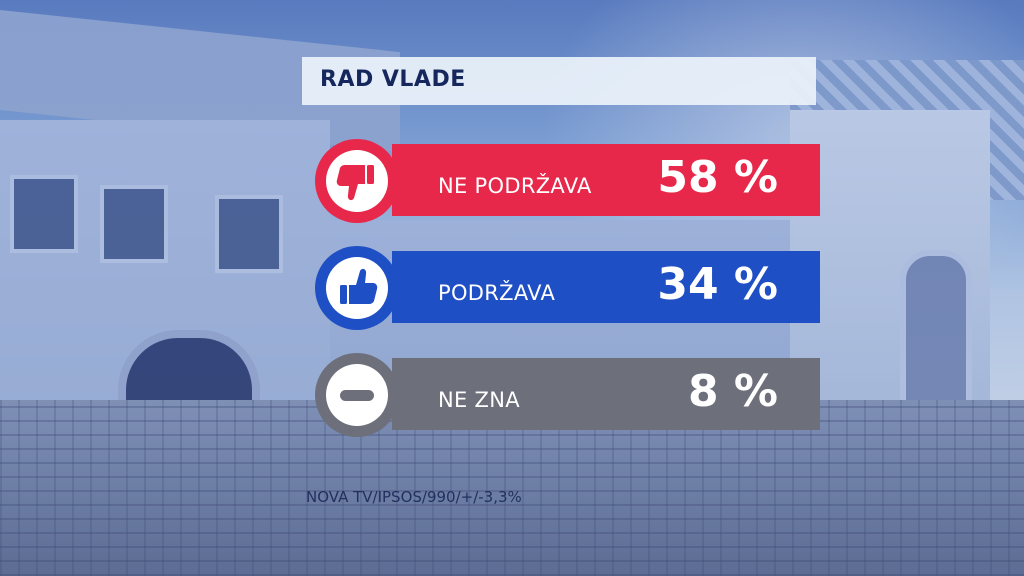 Image resolution: width=1024 pixels, height=576 pixels. What do you see at coordinates (357, 395) in the screenshot?
I see `minus-icon` at bounding box center [357, 395].